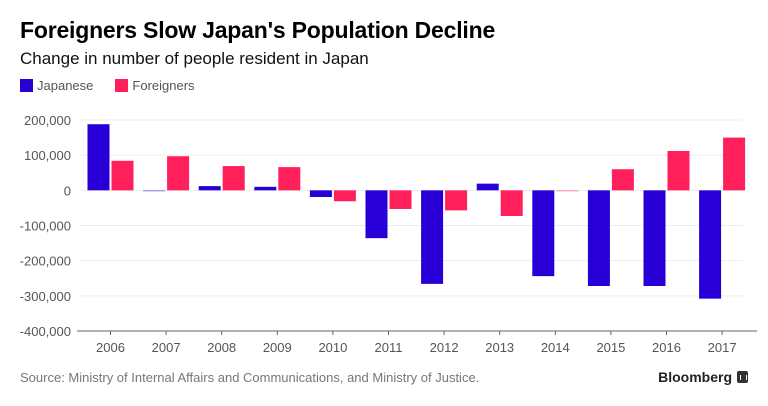  I want to click on brand-logo: Bloomberg, so click(703, 377).